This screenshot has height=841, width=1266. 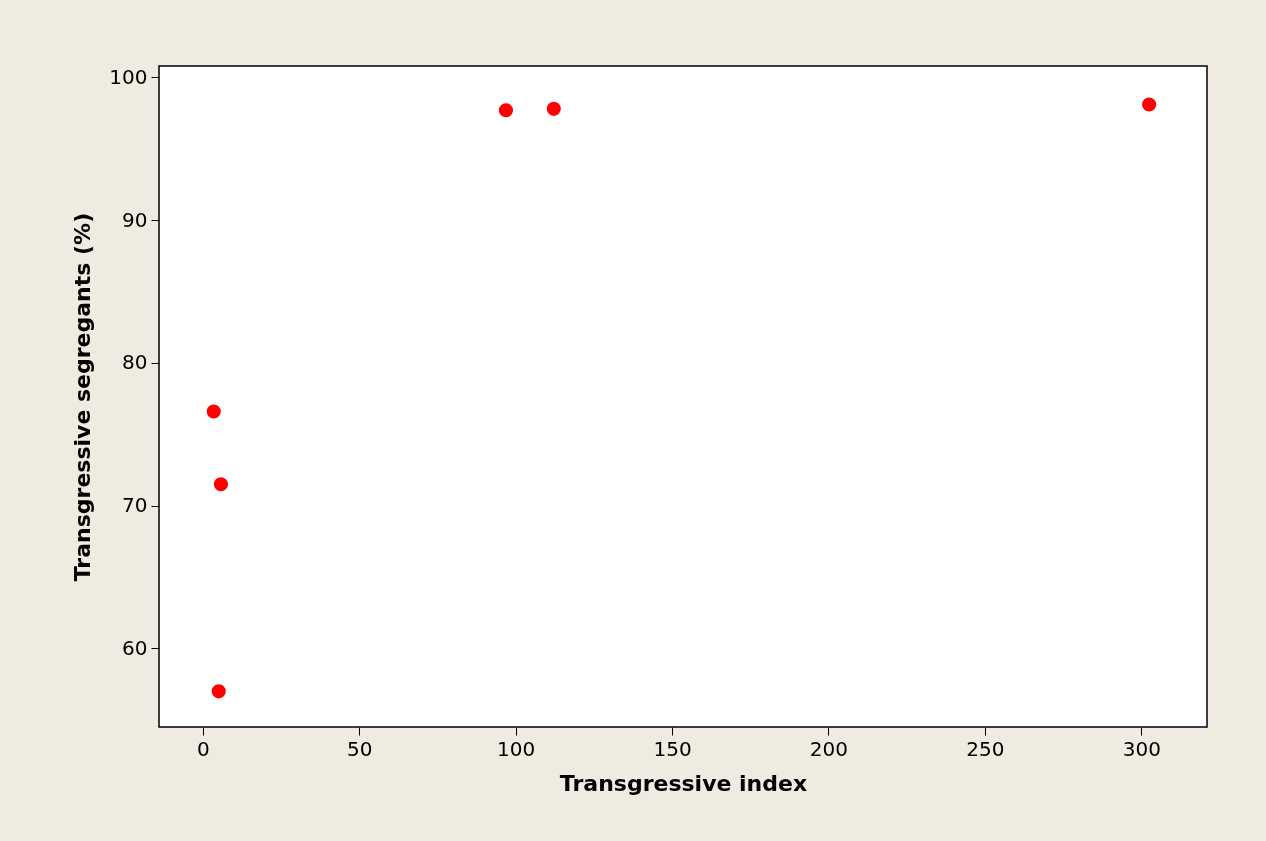 I want to click on x-tick-label: 100, so click(x=516, y=748).